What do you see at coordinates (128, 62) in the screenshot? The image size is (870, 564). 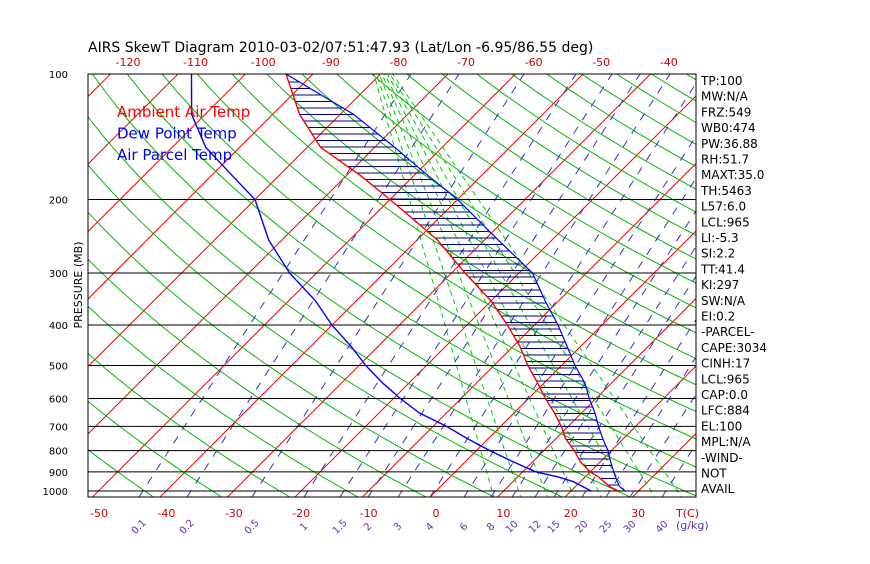 I see `top-temp-tick-label: -120` at bounding box center [128, 62].